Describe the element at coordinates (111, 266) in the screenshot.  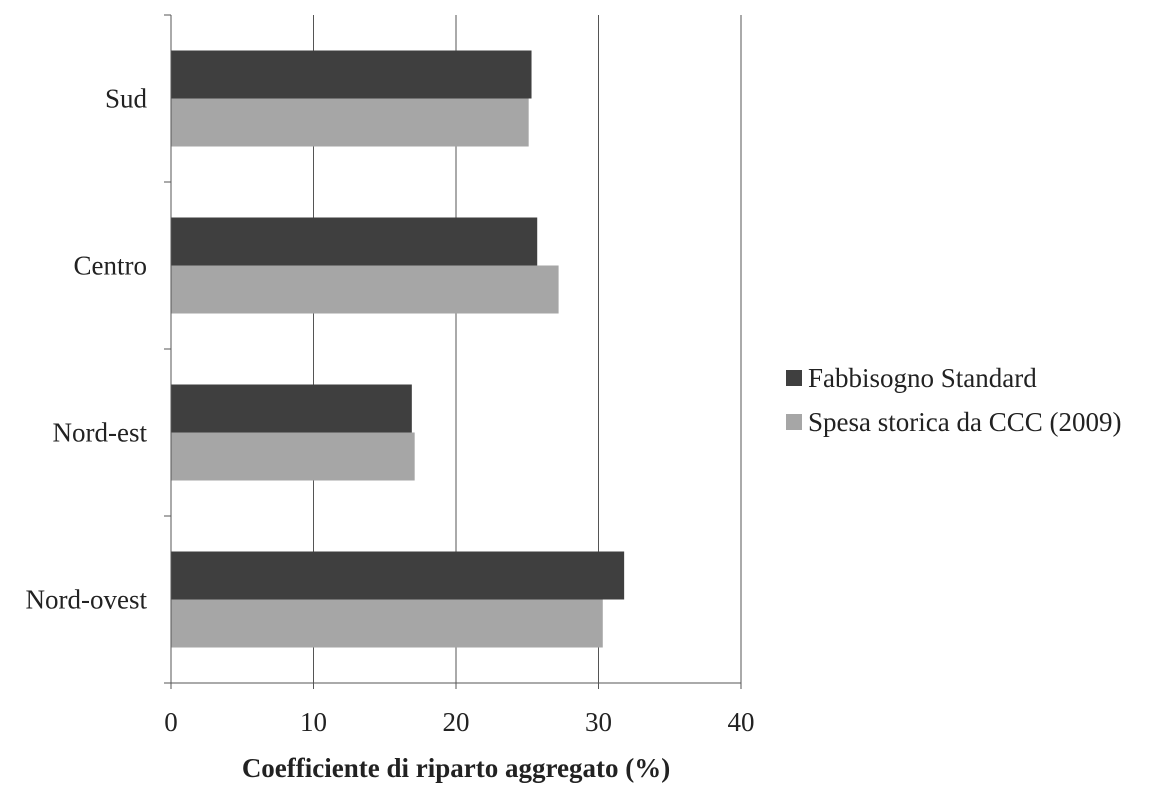
I see `category-label-centro: Centro` at that location.